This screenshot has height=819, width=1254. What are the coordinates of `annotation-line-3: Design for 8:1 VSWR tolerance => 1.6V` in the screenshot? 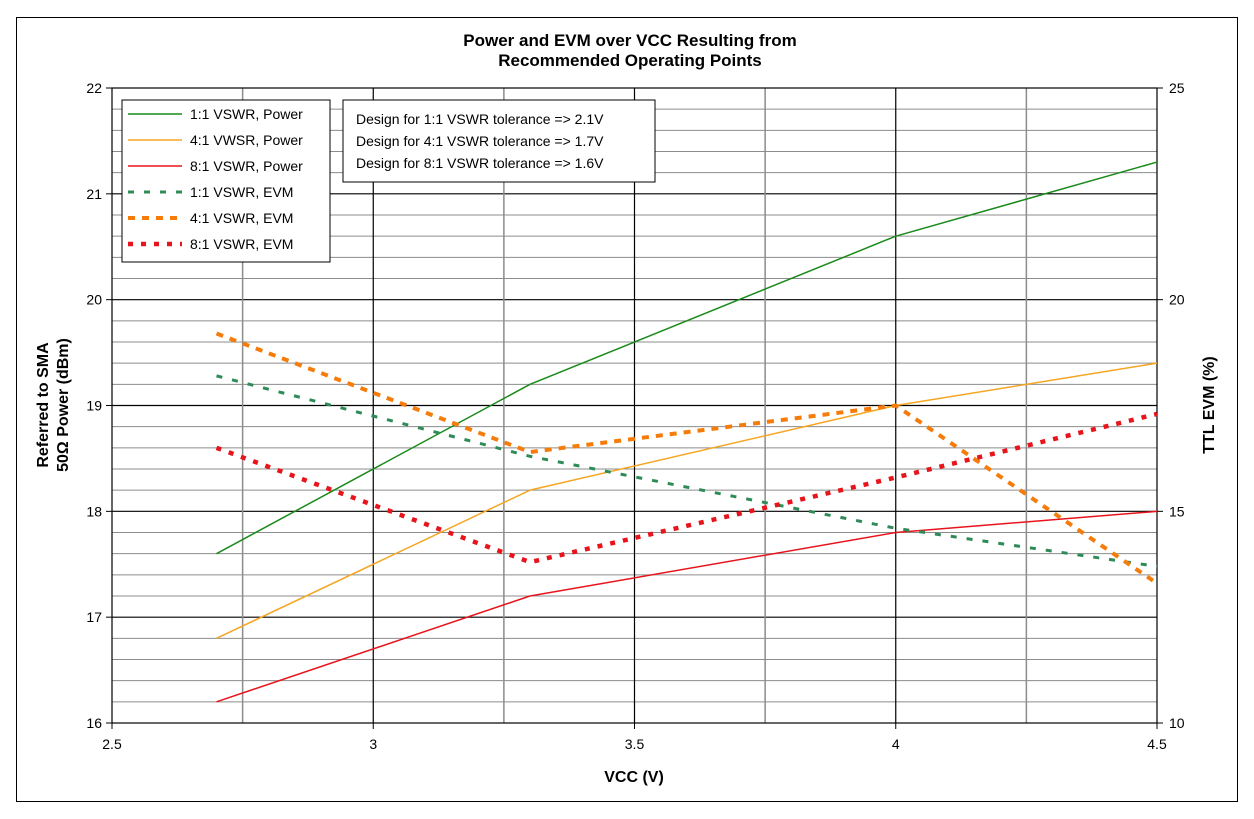 It's located at (480, 163).